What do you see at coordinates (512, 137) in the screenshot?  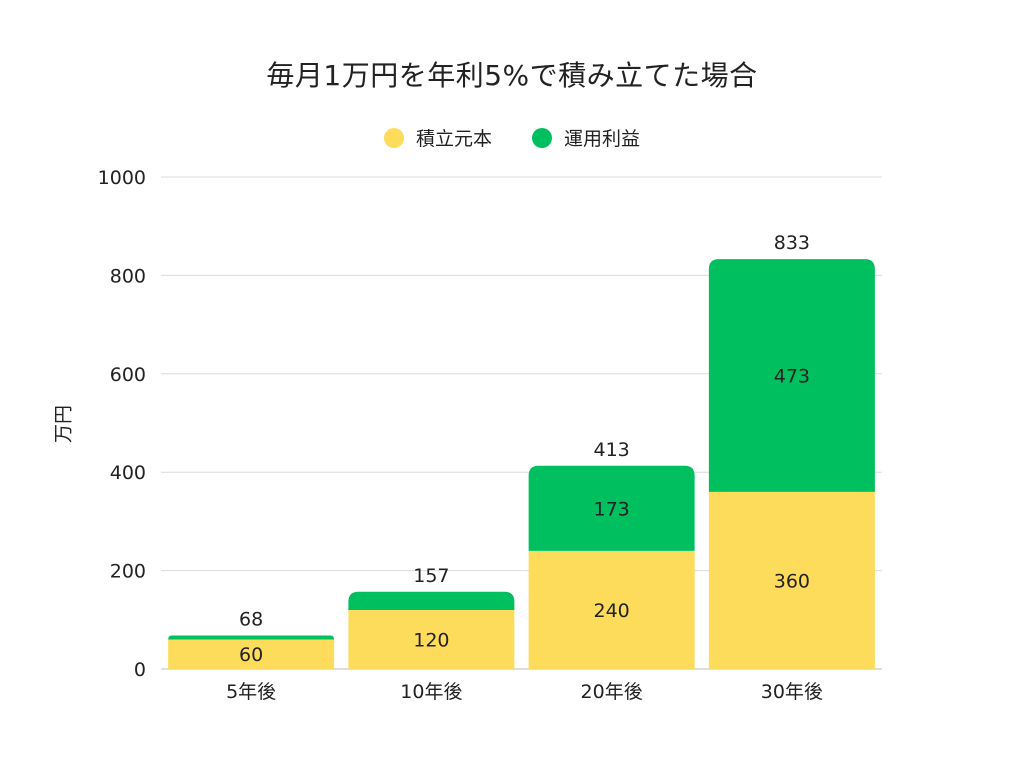 I see `legend: 積立元本 運用利益` at bounding box center [512, 137].